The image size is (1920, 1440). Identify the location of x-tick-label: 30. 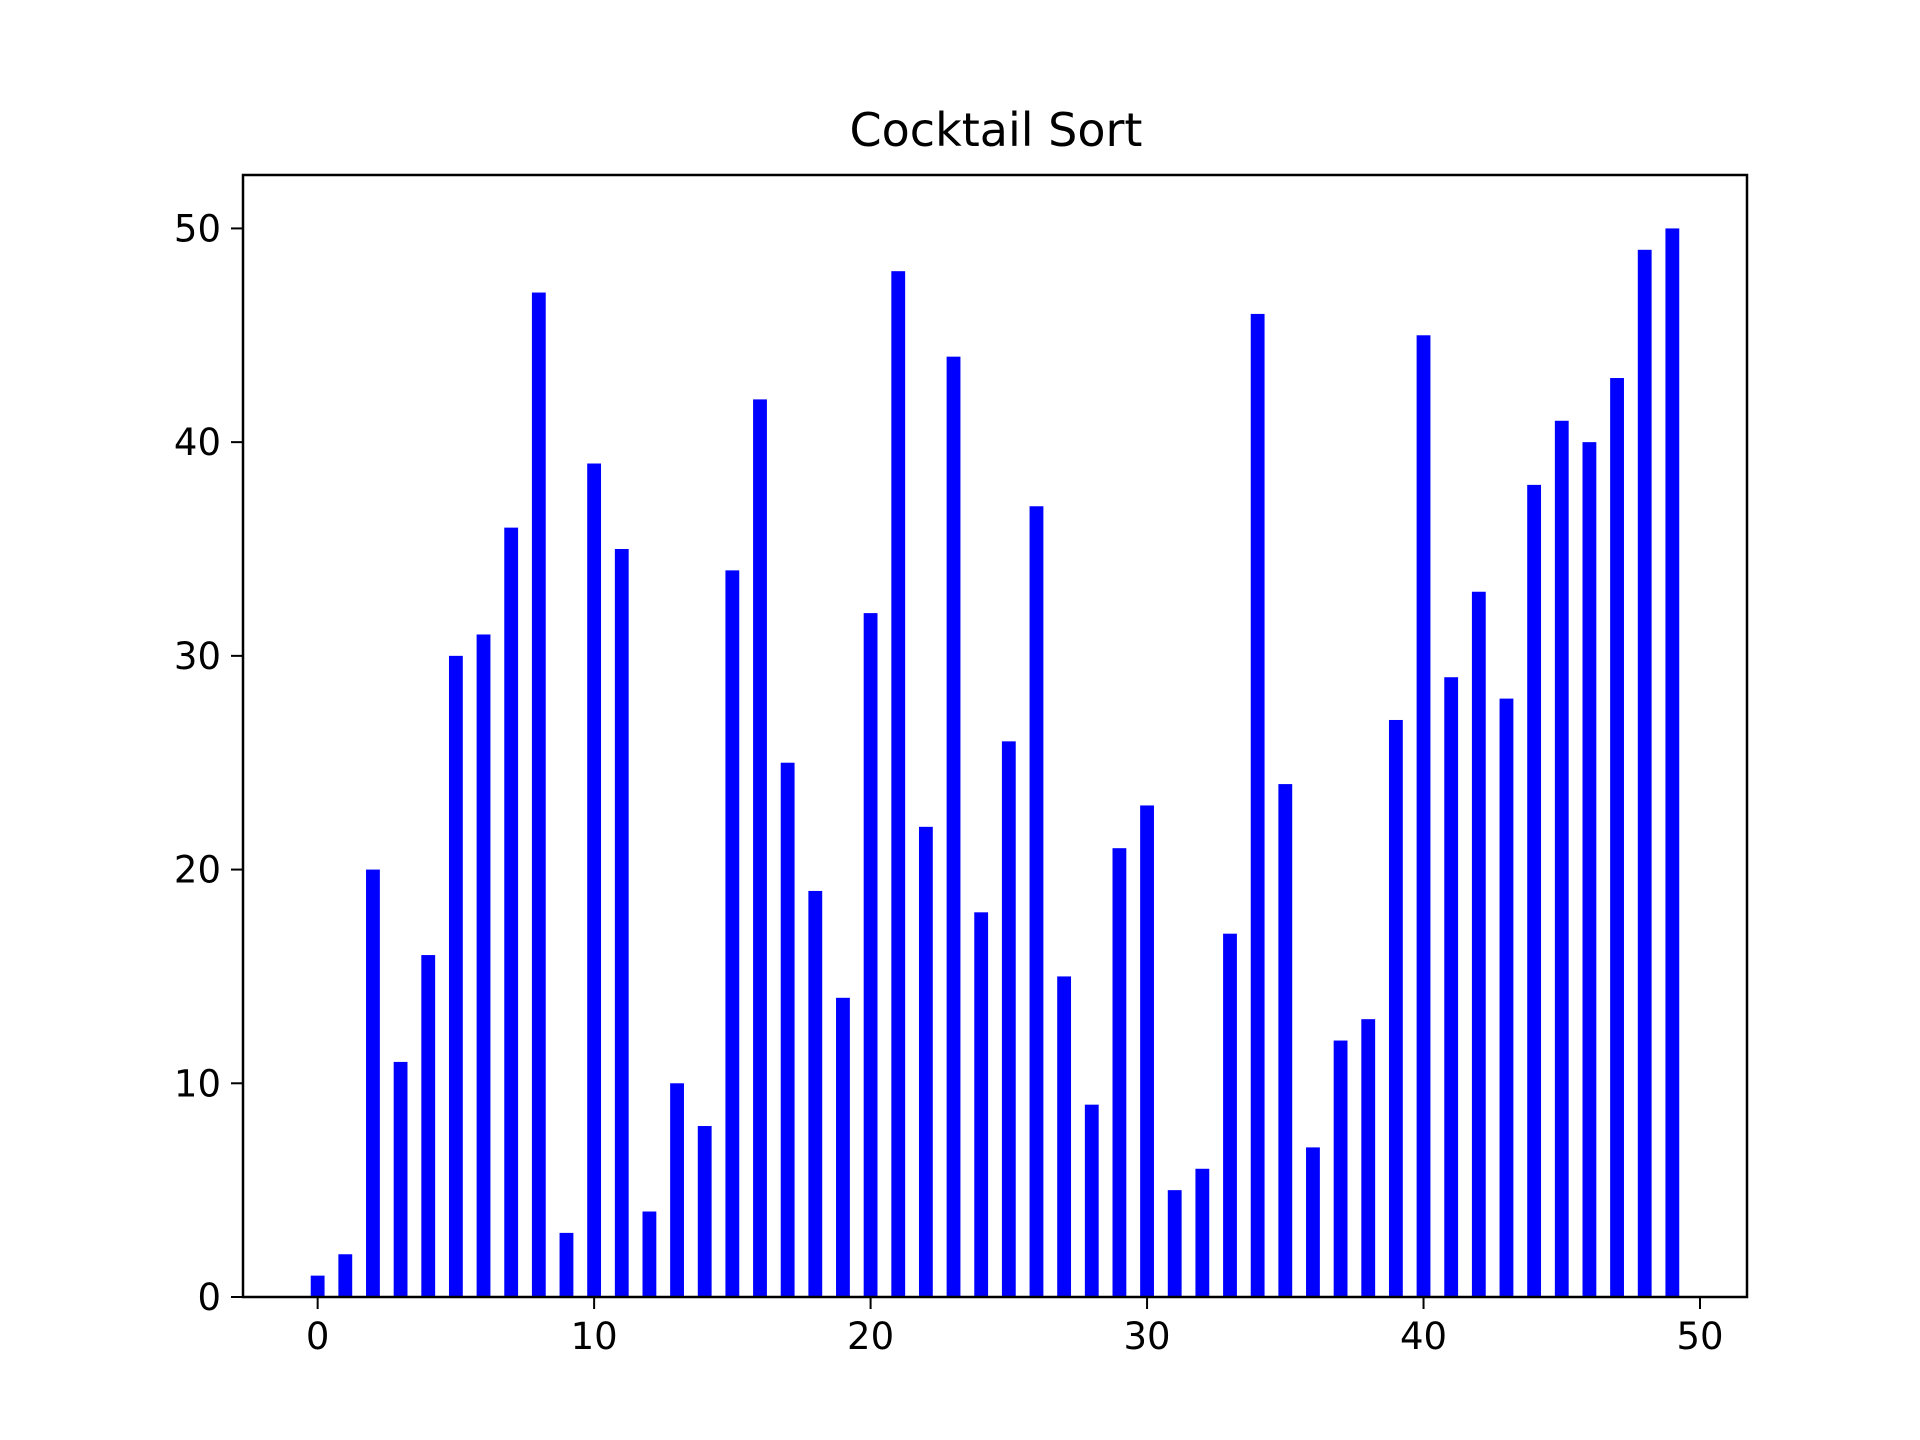
(1147, 1336).